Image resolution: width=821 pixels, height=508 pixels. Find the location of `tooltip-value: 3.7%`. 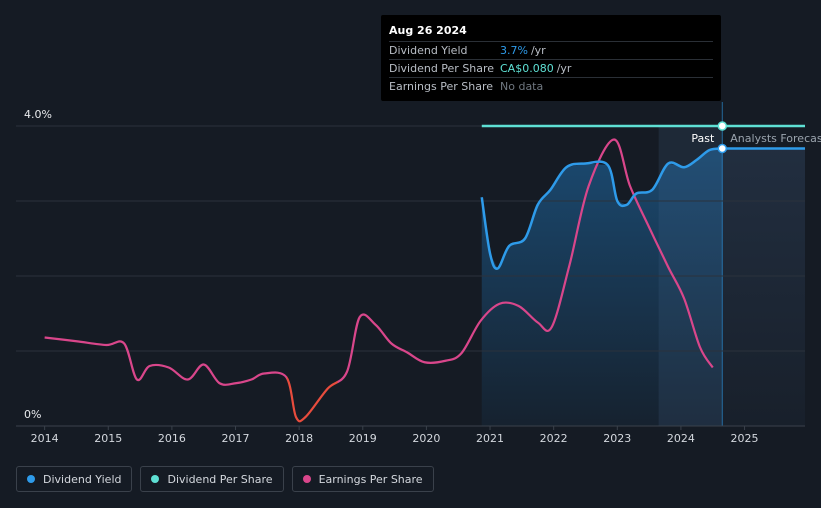

tooltip-value: 3.7% is located at coordinates (514, 50).